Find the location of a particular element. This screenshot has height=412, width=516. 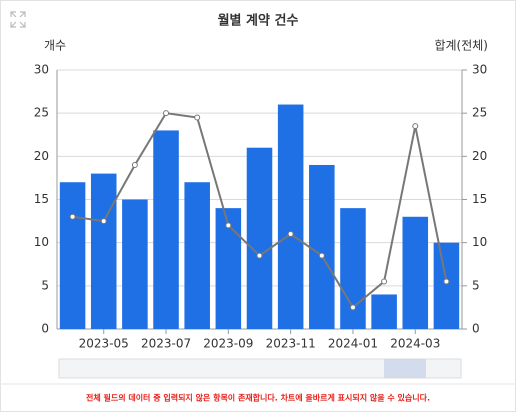

x-tick-label: 2023-09 is located at coordinates (228, 344).